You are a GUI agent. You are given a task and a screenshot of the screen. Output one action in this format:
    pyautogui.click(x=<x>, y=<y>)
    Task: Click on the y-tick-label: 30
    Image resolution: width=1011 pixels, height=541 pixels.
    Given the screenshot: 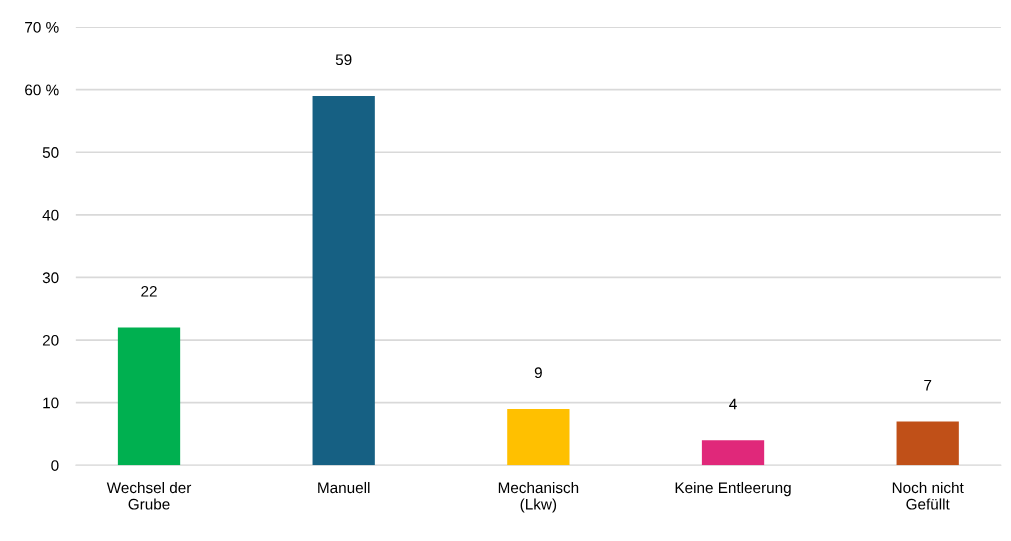 What is the action you would take?
    pyautogui.click(x=50, y=278)
    